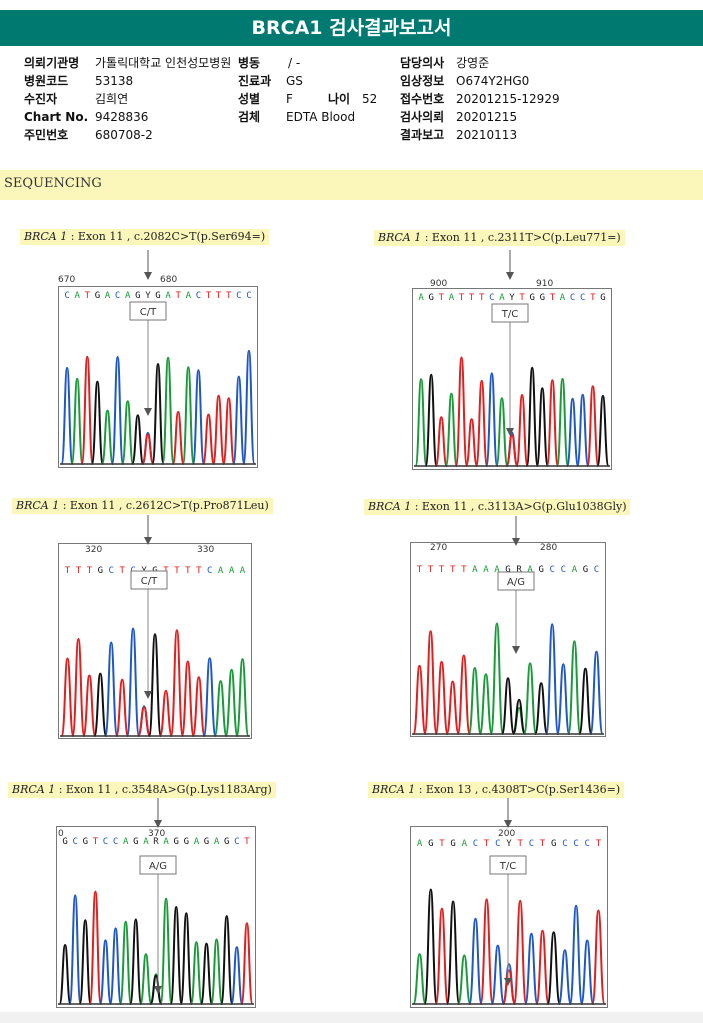 The height and width of the screenshot is (1023, 703). What do you see at coordinates (53, 183) in the screenshot?
I see `section-title: SEQUENCING` at bounding box center [53, 183].